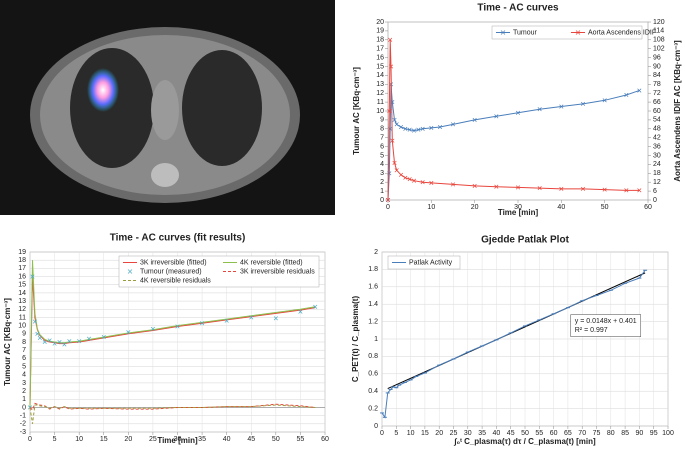 The image size is (685, 449). Describe the element at coordinates (659, 22) in the screenshot. I see `y2-tick-label: 120` at that location.